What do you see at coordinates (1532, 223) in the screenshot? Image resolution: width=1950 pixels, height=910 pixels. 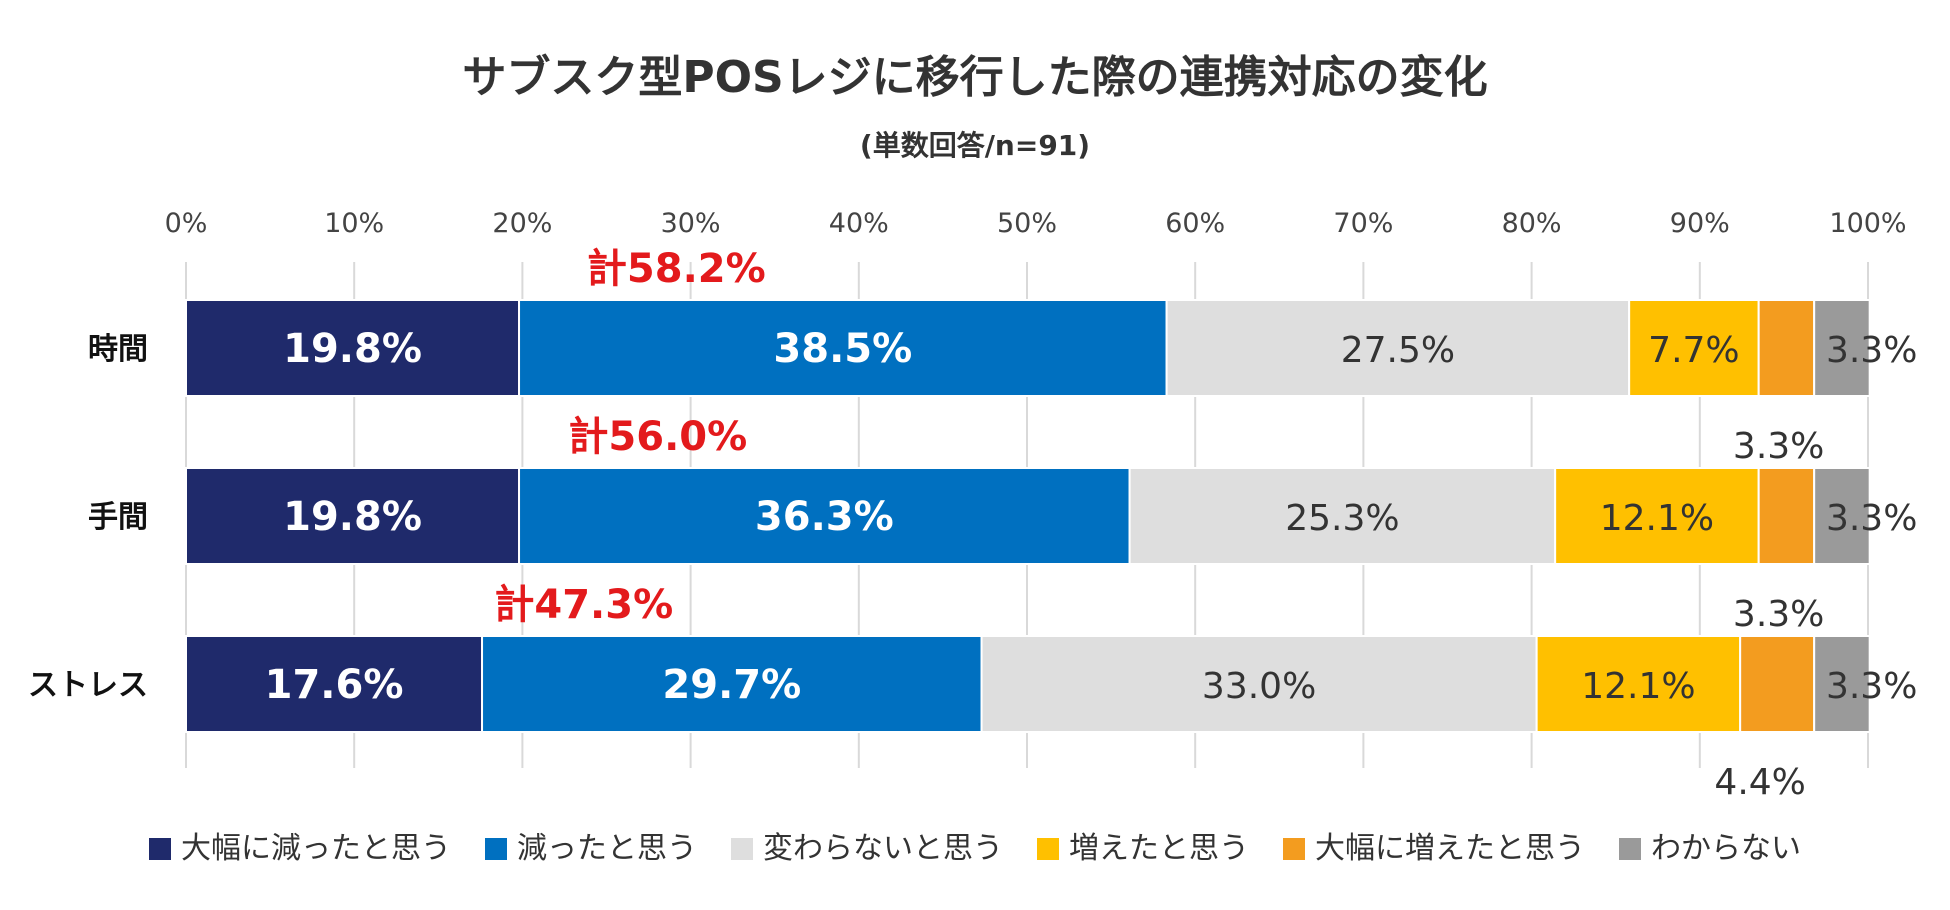 I see `x-tick-label: 80%` at bounding box center [1532, 223].